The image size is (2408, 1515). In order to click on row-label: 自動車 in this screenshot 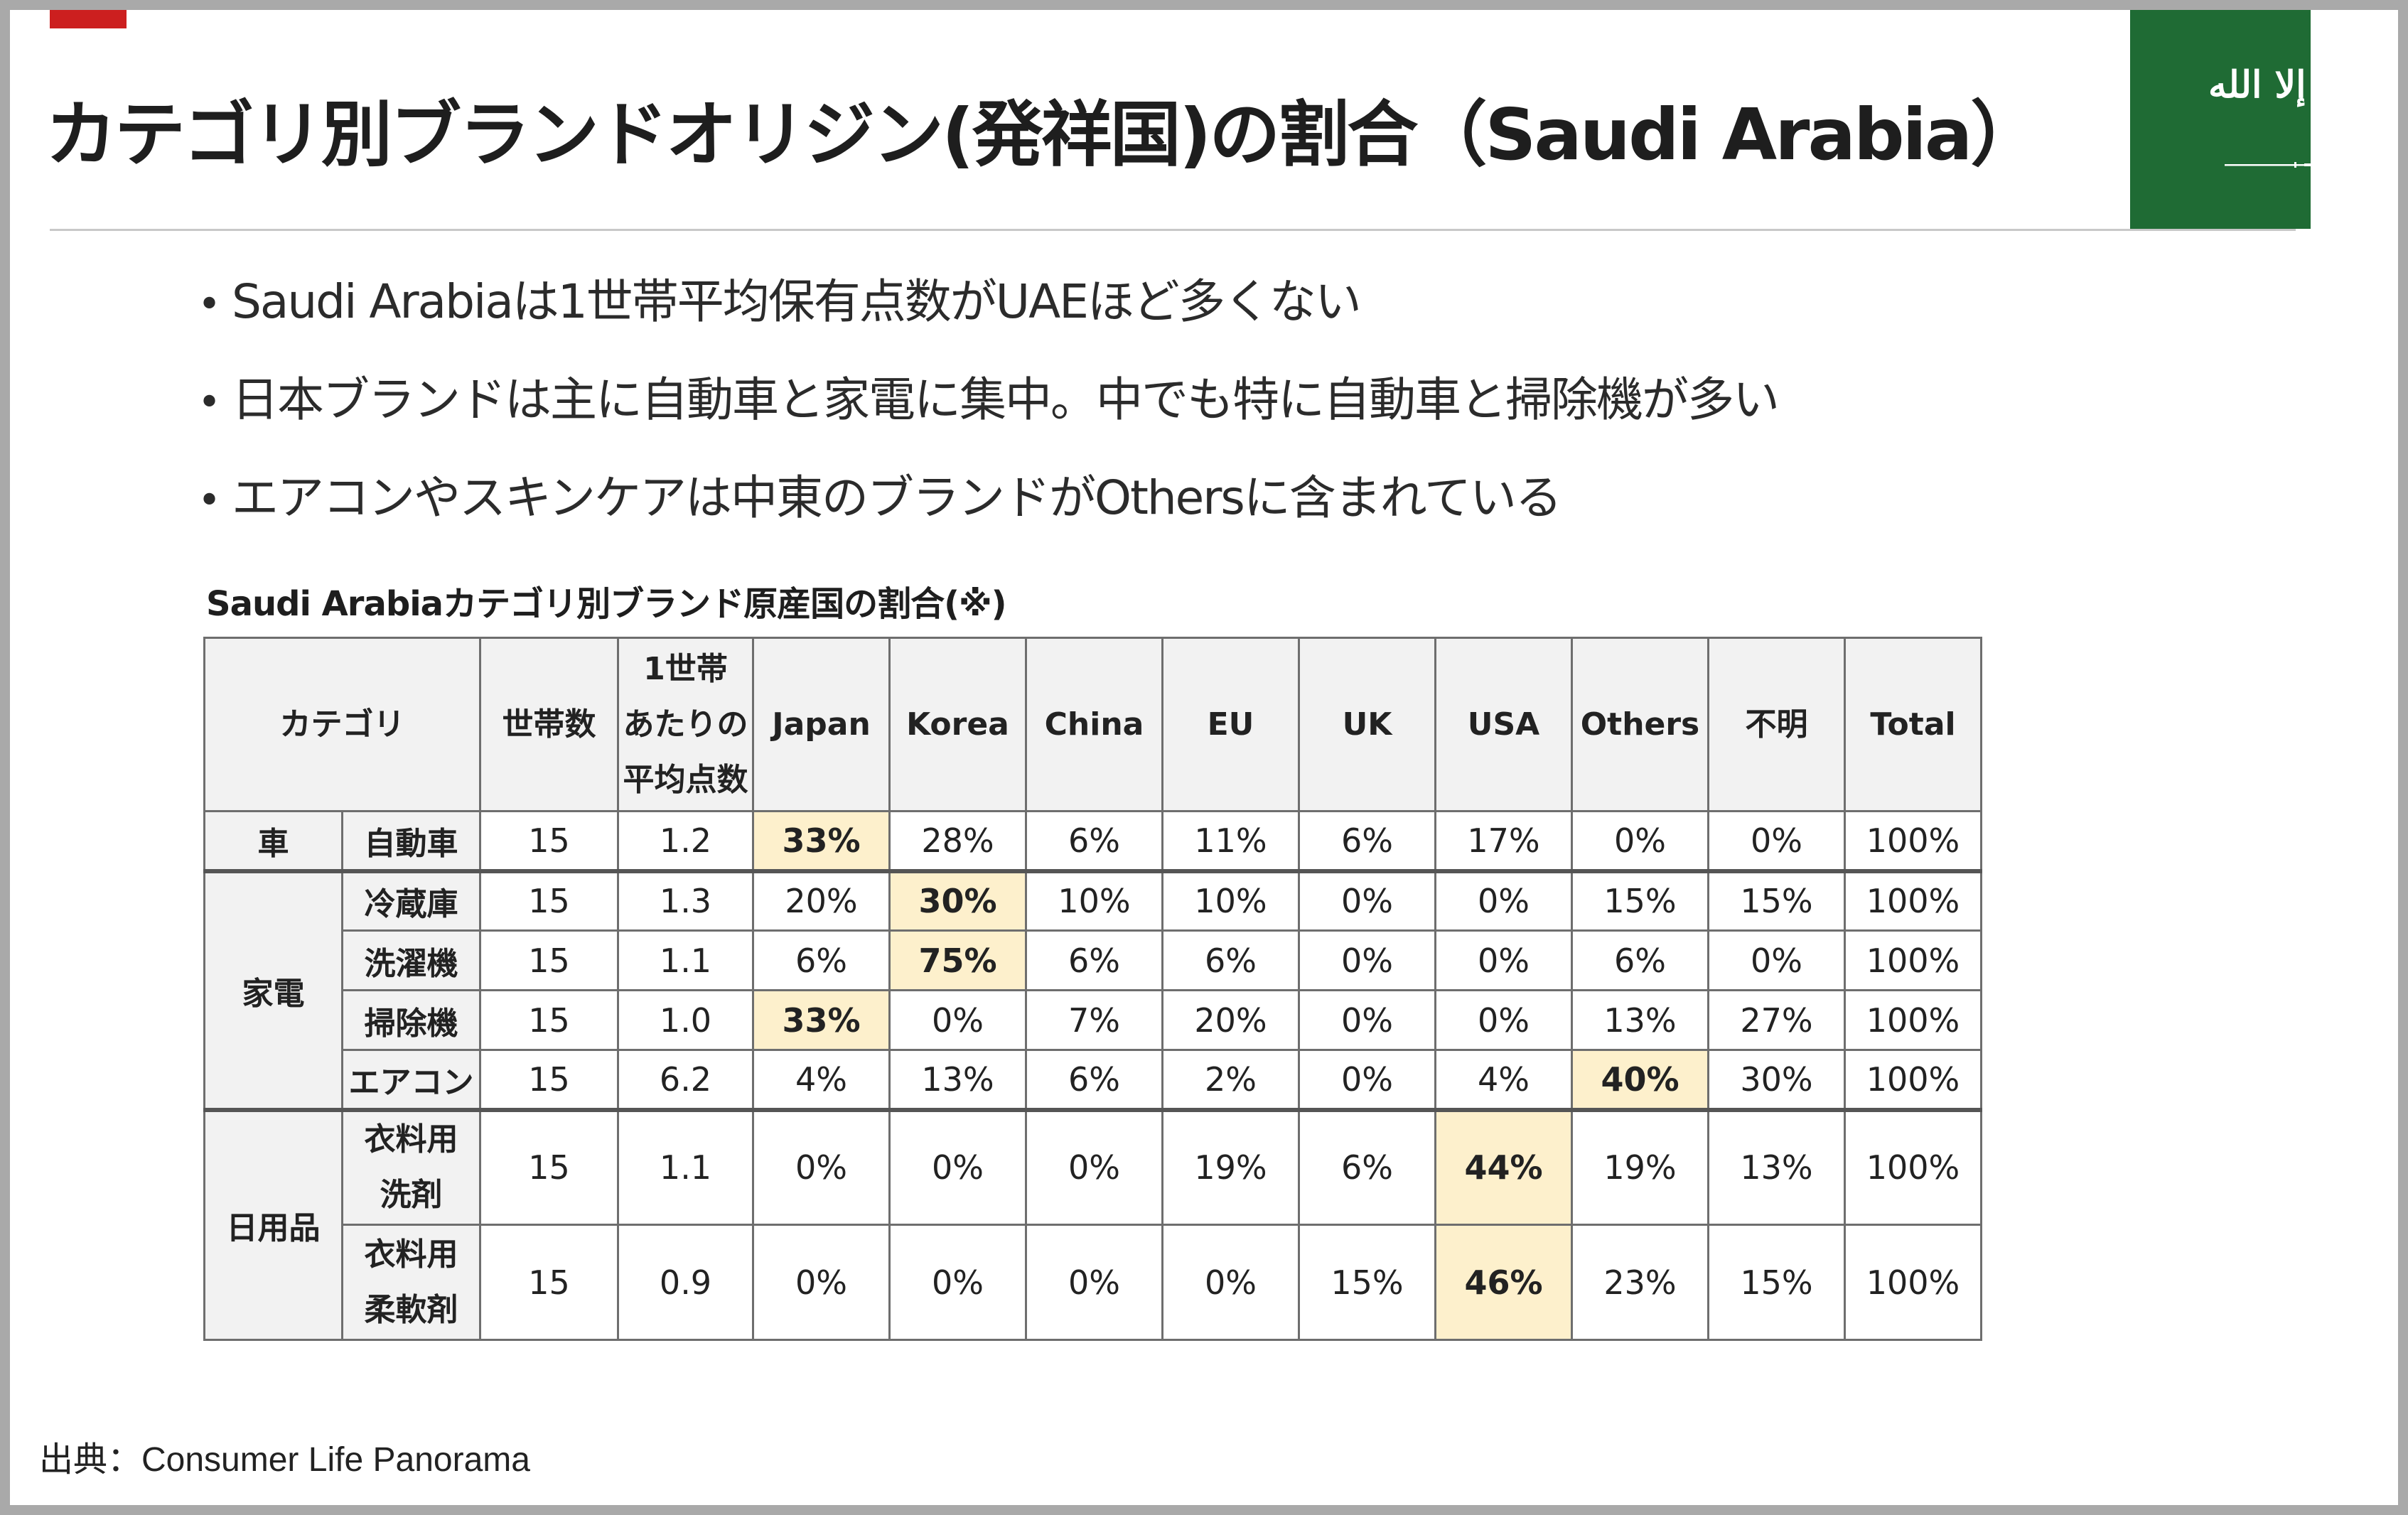, I will do `click(411, 841)`.